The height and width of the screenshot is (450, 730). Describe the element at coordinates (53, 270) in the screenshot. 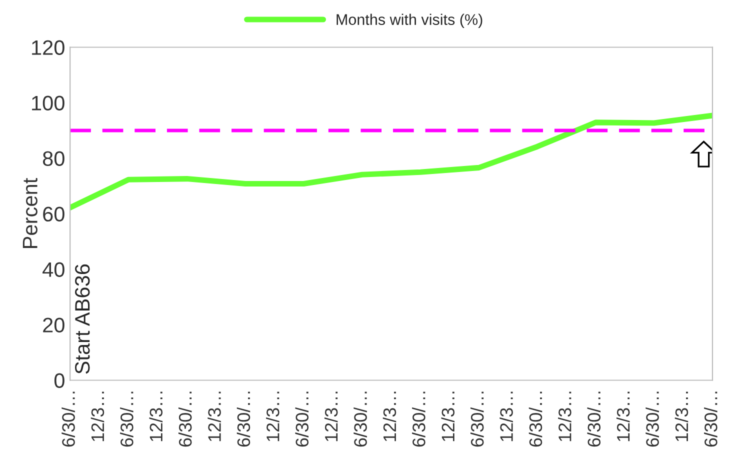

I see `y-tick-label: 40` at that location.